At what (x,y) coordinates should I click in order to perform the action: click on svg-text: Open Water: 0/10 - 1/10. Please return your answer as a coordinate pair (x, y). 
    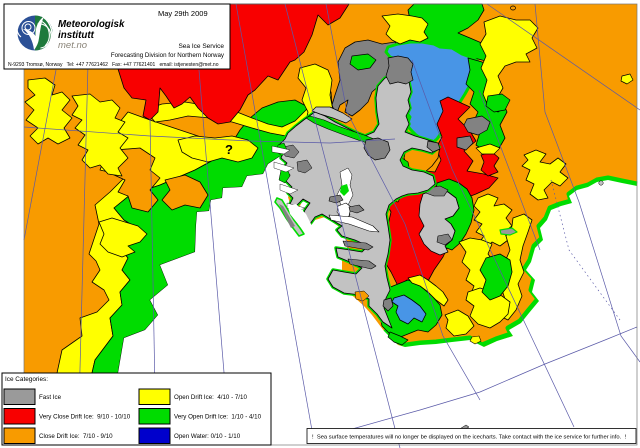
    Looking at the image, I should click on (207, 436).